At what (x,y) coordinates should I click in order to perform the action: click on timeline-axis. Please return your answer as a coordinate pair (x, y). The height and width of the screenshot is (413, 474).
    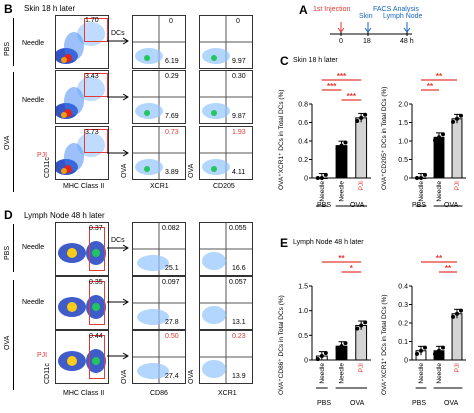
    Looking at the image, I should click on (371, 29).